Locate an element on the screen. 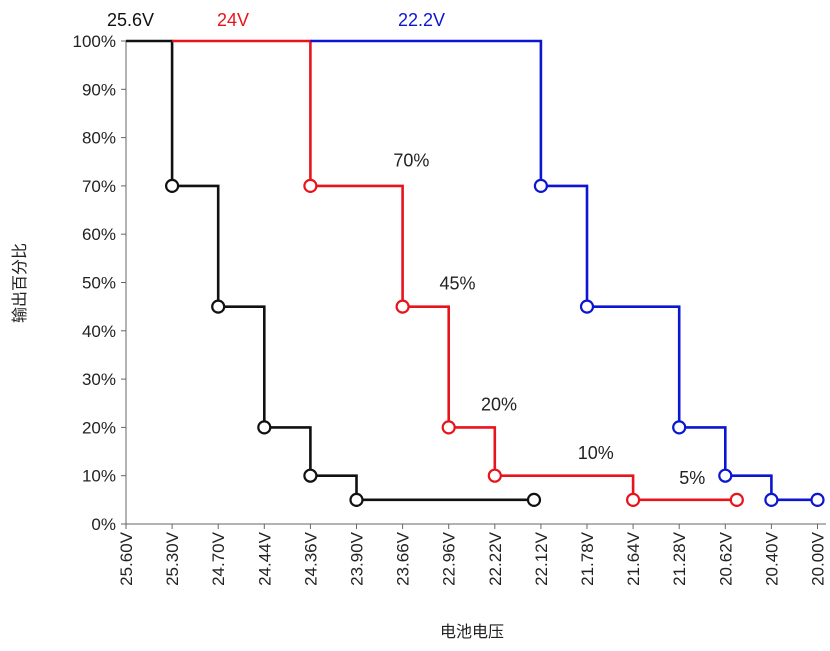  x-tick-label: 21.28V is located at coordinates (679, 558).